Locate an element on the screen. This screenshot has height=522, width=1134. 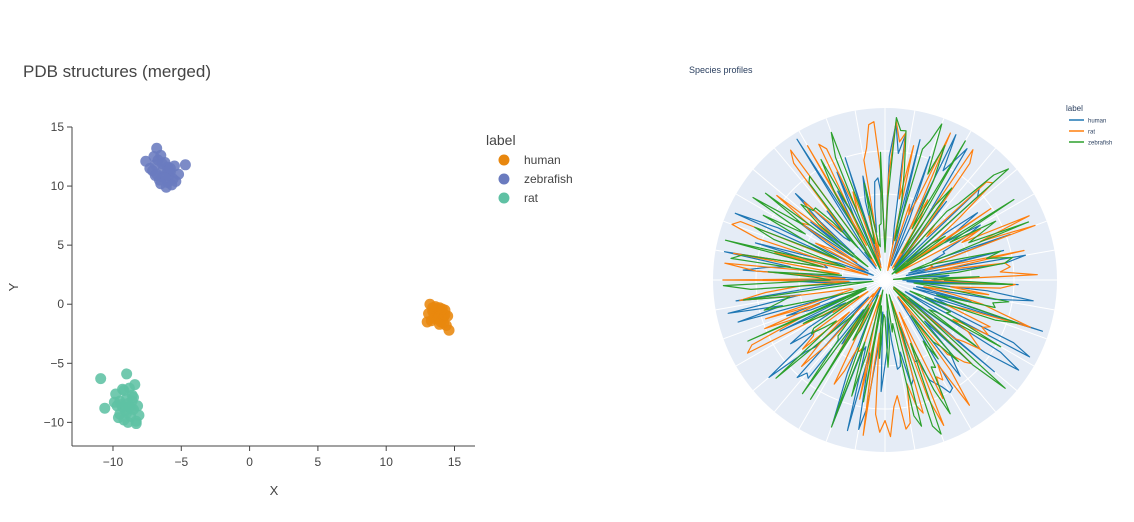
y-tick-label: −5 is located at coordinates (57, 363).